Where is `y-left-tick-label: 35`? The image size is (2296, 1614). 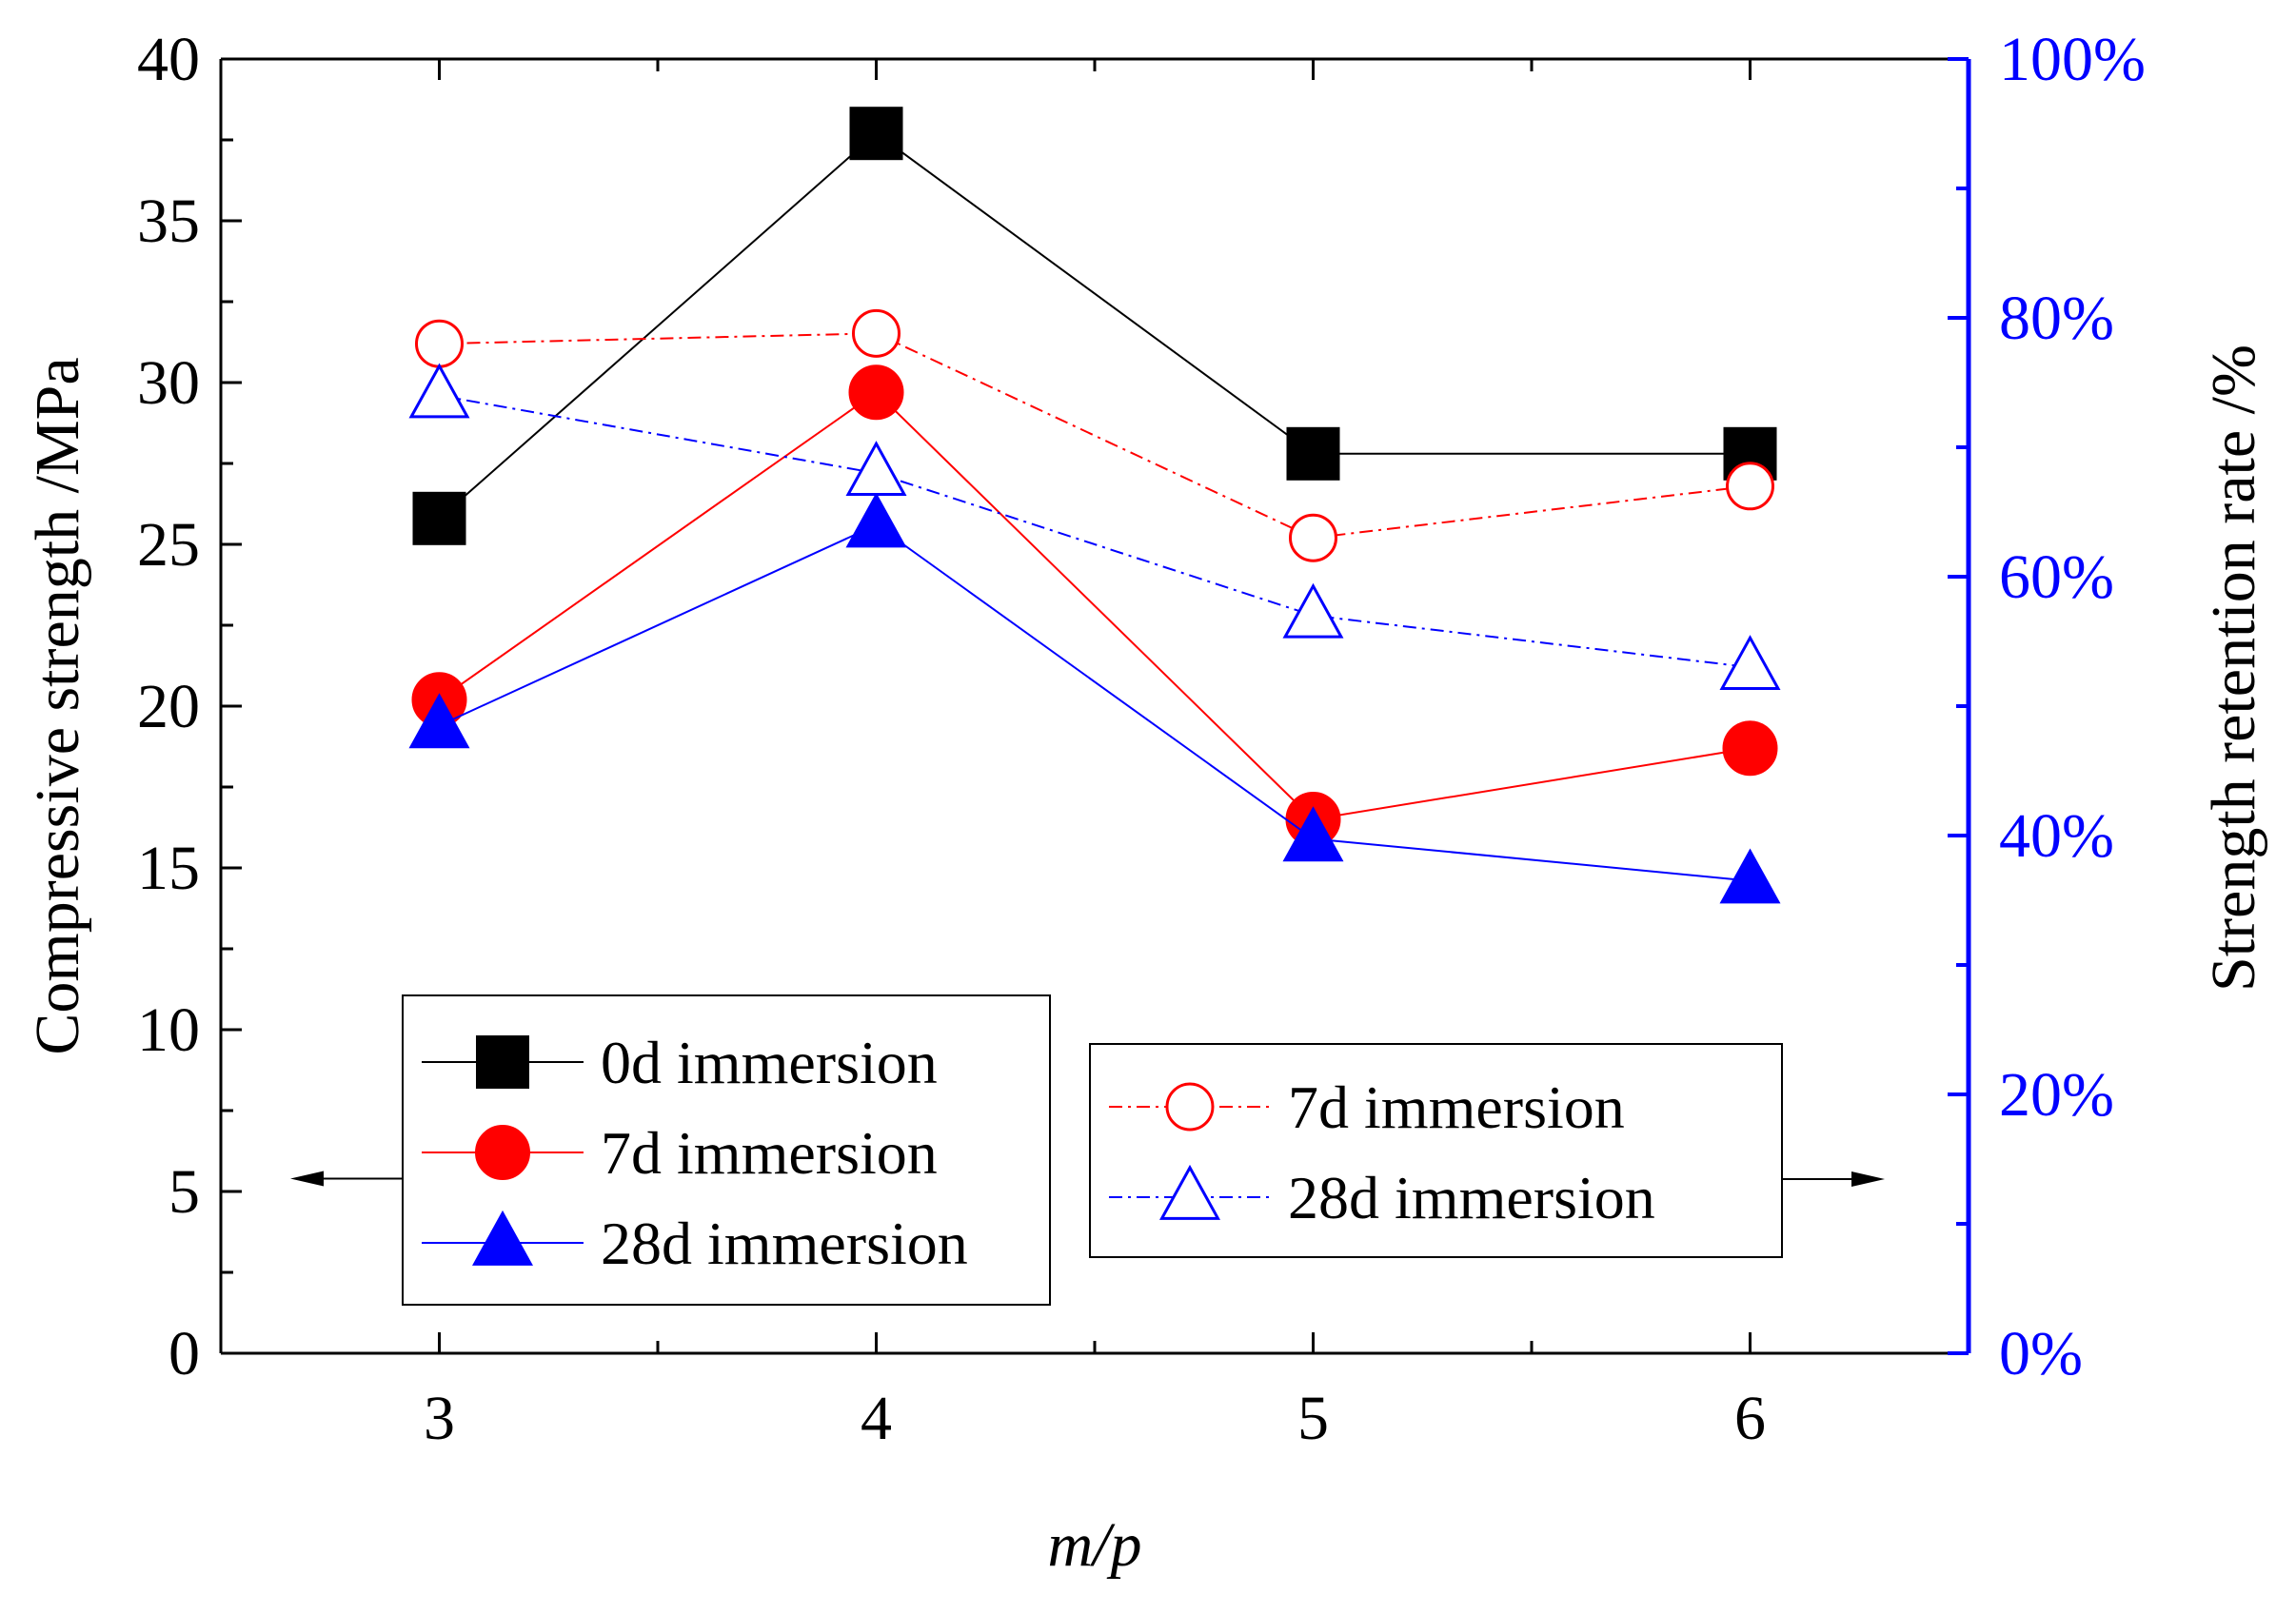
y-left-tick-label: 35 is located at coordinates (168, 221).